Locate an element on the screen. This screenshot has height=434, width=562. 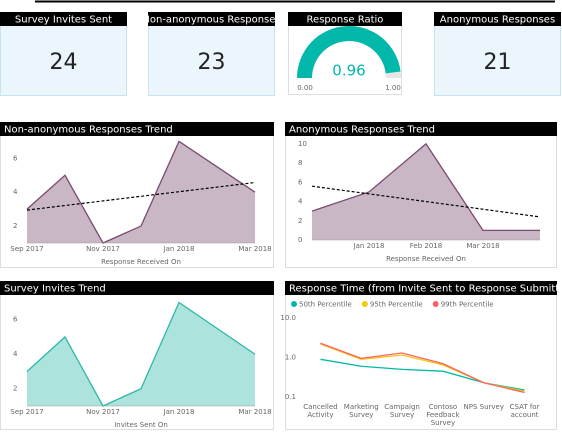
legend-label: 50th Percentile is located at coordinates (325, 305).